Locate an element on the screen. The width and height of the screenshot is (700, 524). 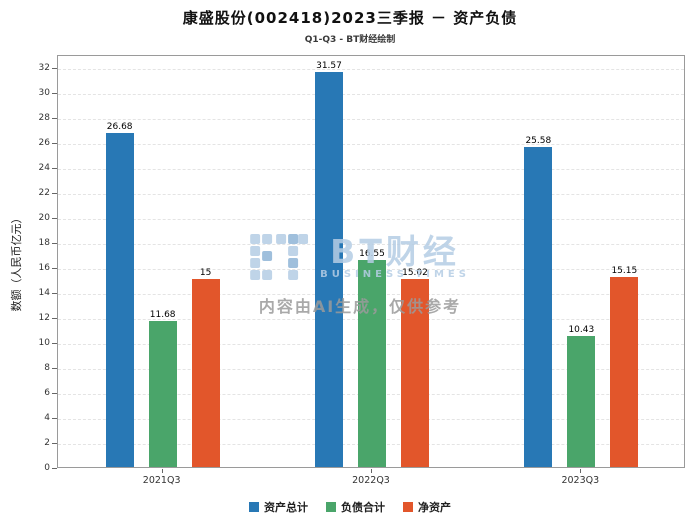
y-tick-label: 30 is located at coordinates (44, 92).